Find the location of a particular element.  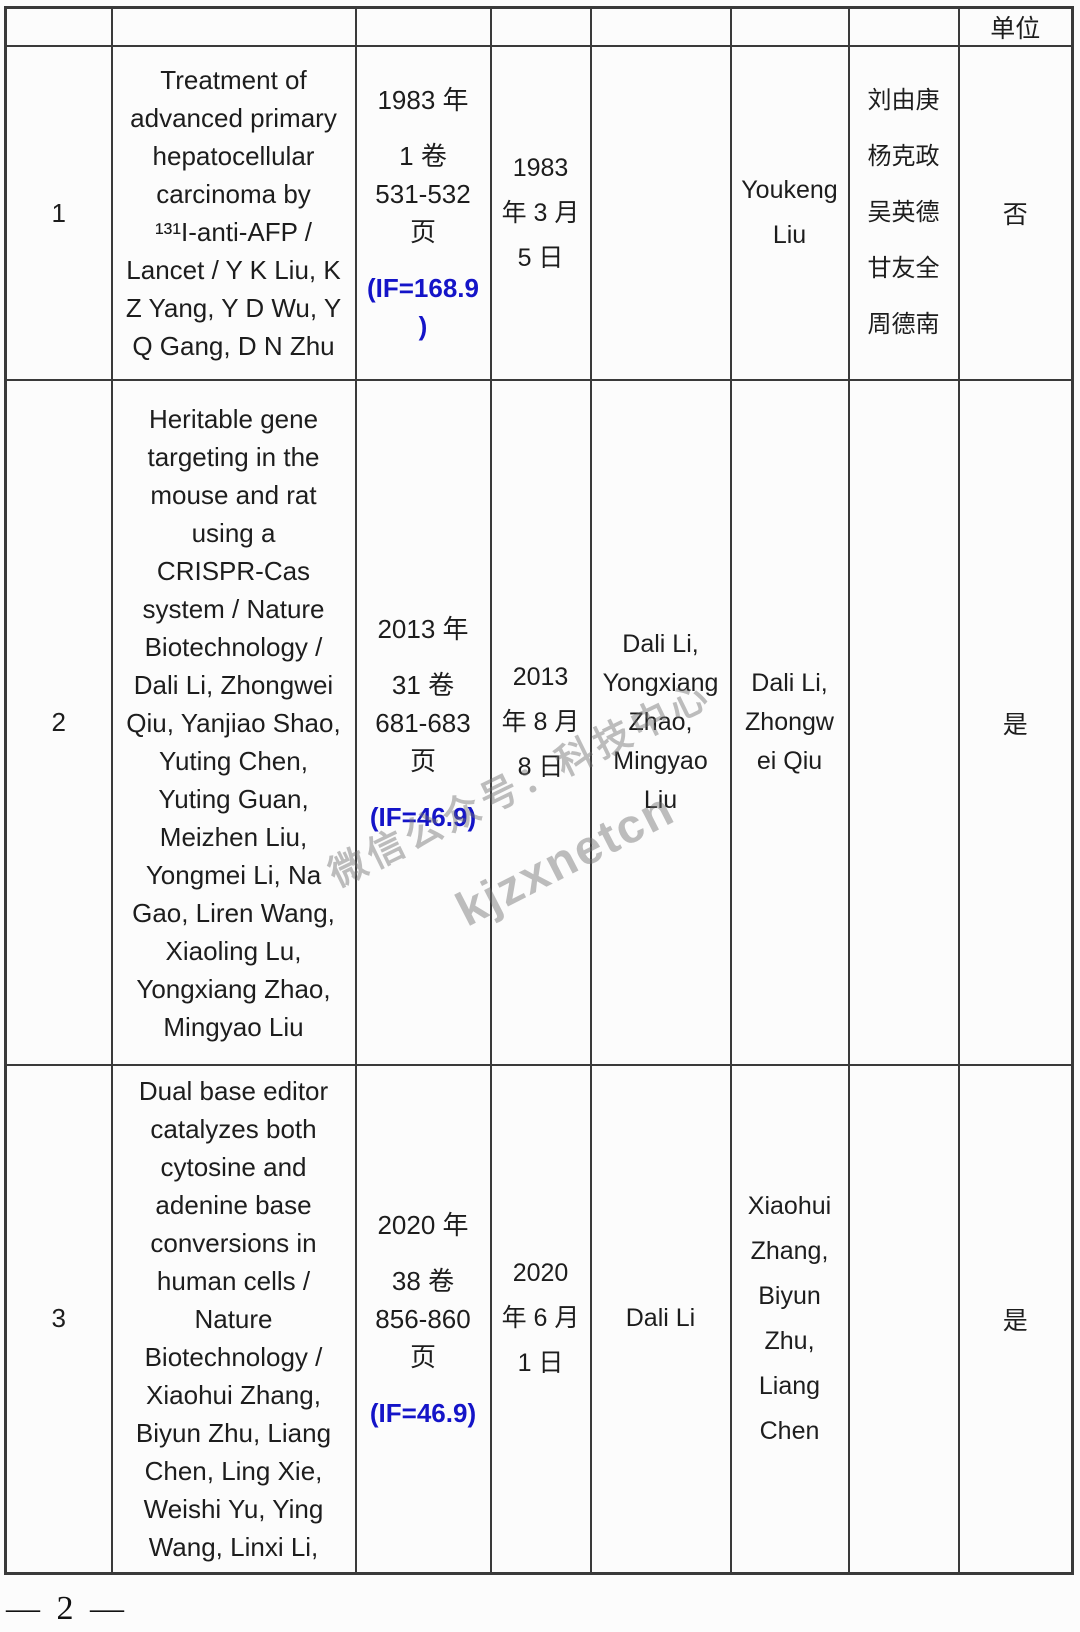

header-cell-title is located at coordinates (233, 26).